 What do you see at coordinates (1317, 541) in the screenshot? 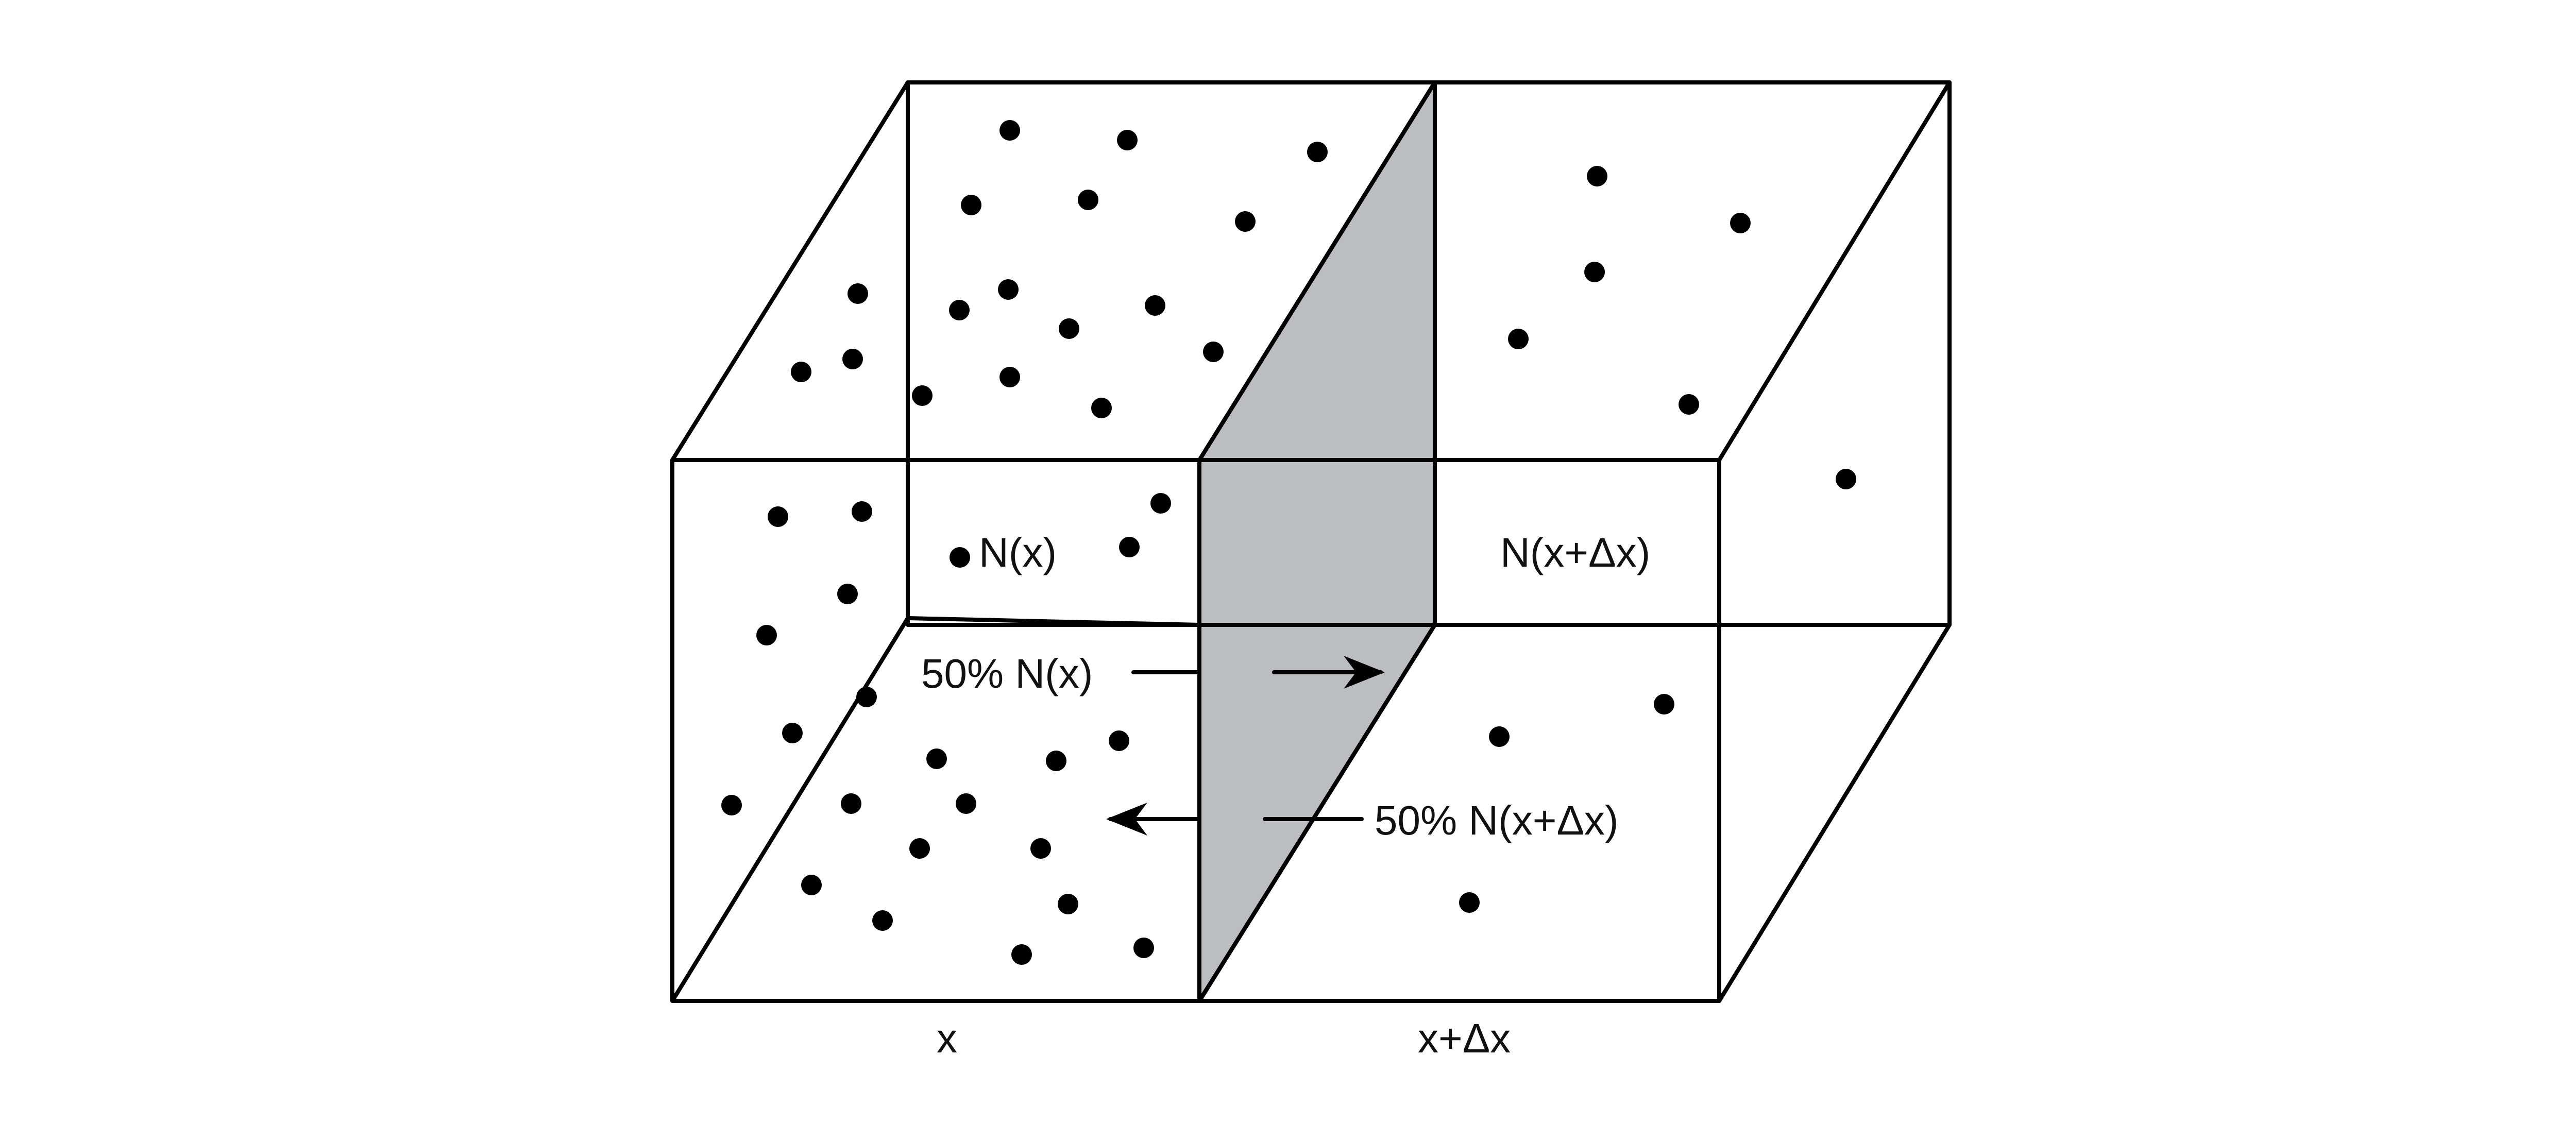
I see `boundary-plane` at bounding box center [1317, 541].